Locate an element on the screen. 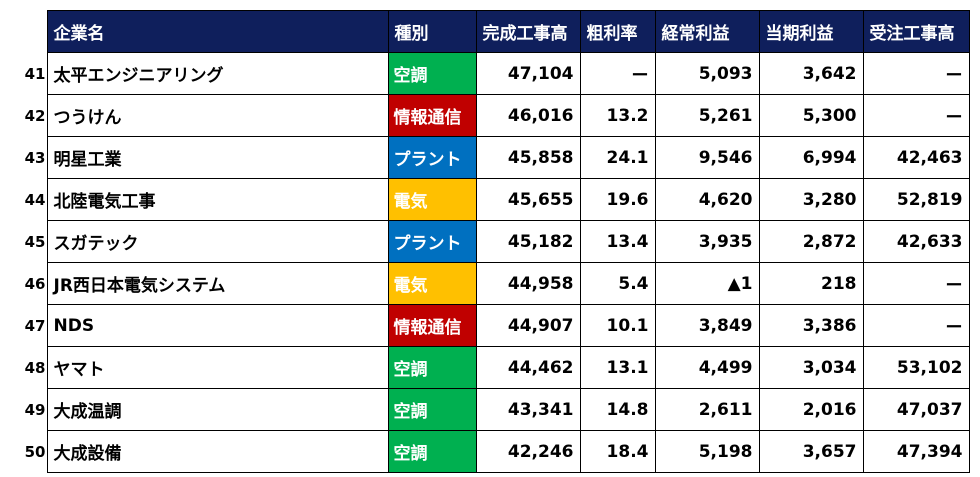 Image resolution: width=980 pixels, height=477 pixels. table-row: 45 スガテック プラント 45,182 13.4 3,935 2,872 42,633 is located at coordinates (490, 241).